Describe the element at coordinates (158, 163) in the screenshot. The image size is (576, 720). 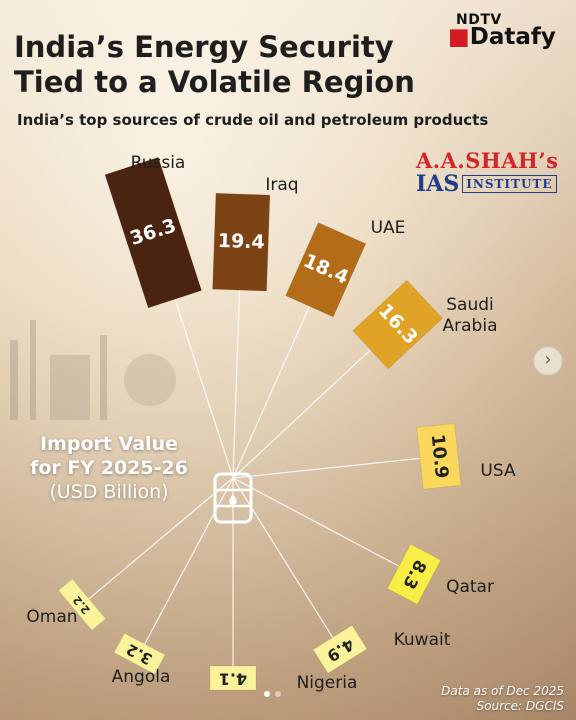
I see `category-label: Russia` at that location.